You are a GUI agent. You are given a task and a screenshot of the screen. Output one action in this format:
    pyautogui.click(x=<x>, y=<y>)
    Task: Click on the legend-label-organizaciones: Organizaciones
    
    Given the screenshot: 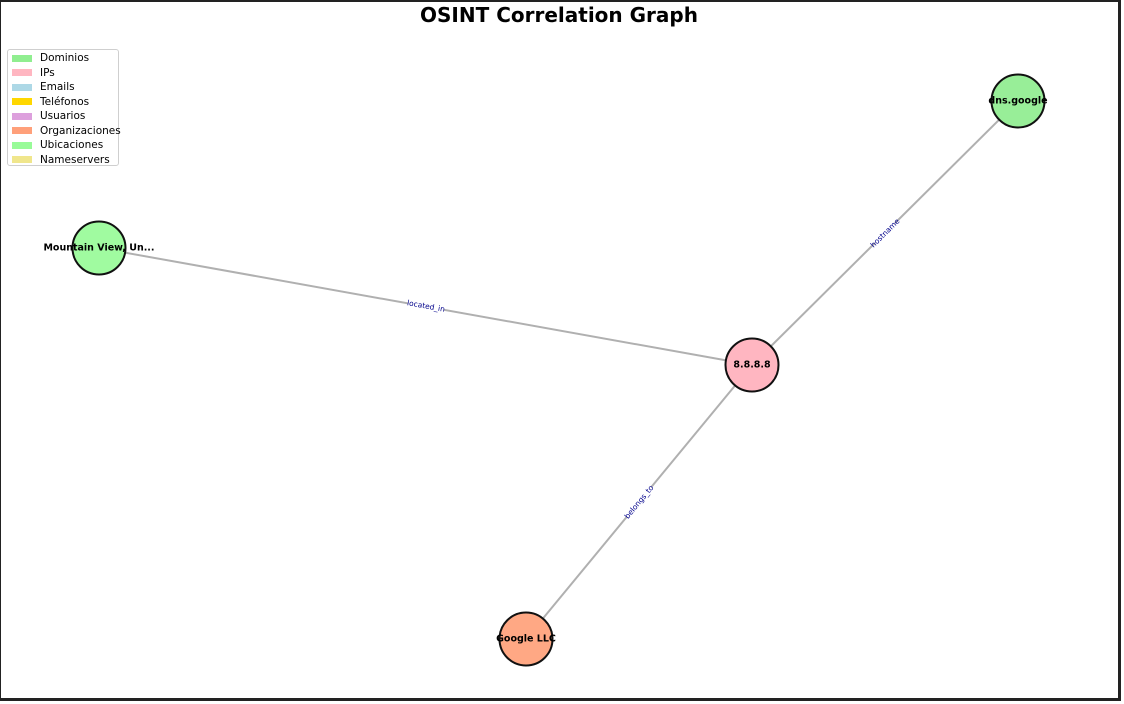 What is the action you would take?
    pyautogui.click(x=80, y=130)
    